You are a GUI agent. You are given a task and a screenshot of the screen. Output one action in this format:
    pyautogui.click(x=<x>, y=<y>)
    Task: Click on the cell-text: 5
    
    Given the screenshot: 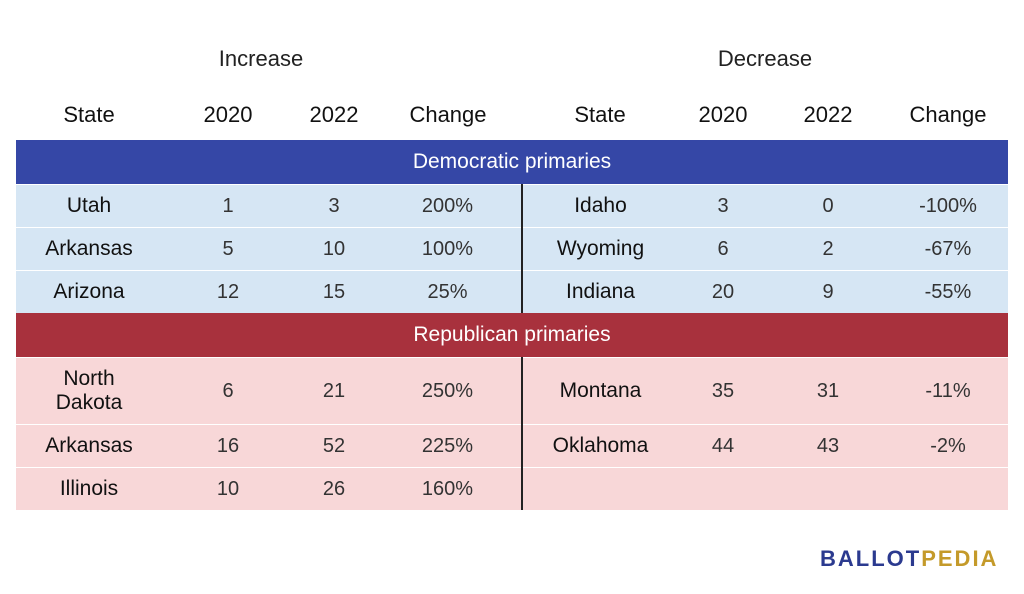 What is the action you would take?
    pyautogui.click(x=228, y=249)
    